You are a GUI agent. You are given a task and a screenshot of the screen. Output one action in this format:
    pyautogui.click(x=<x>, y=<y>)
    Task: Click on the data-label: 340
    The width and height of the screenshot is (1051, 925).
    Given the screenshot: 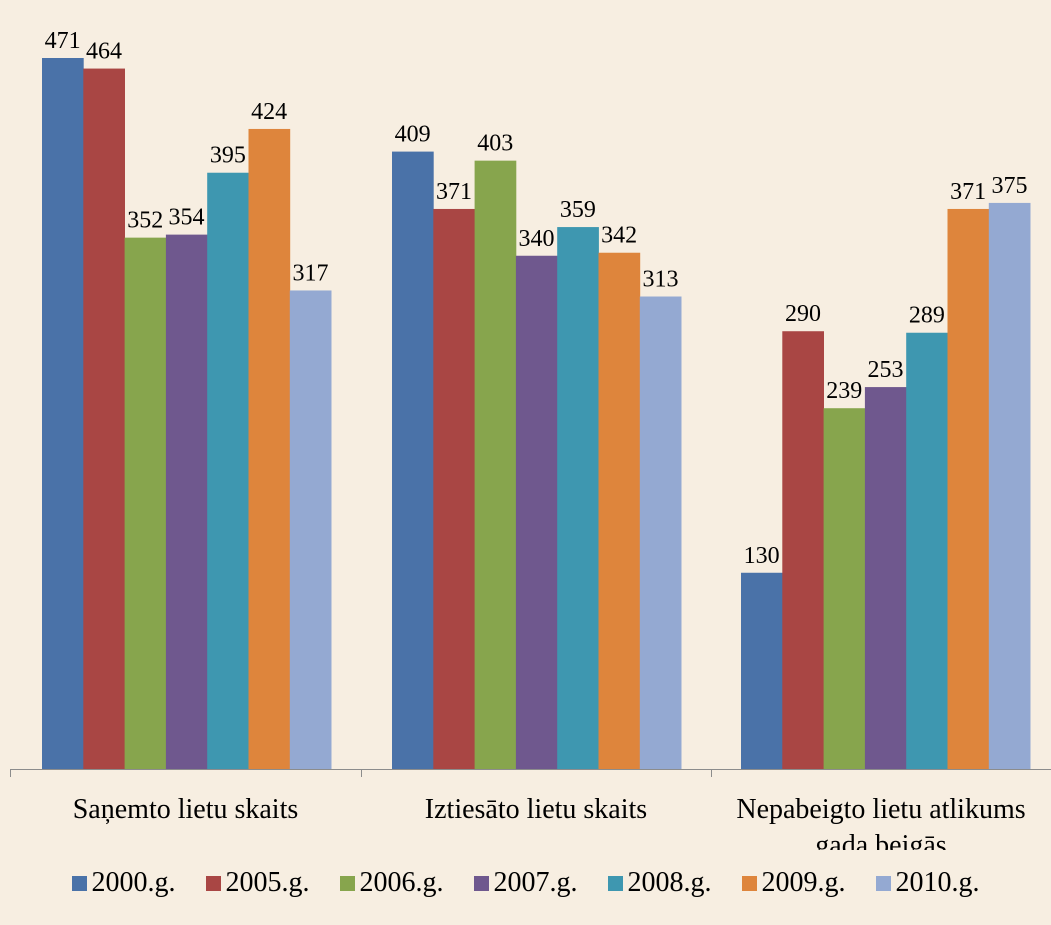 What is the action you would take?
    pyautogui.click(x=537, y=239)
    